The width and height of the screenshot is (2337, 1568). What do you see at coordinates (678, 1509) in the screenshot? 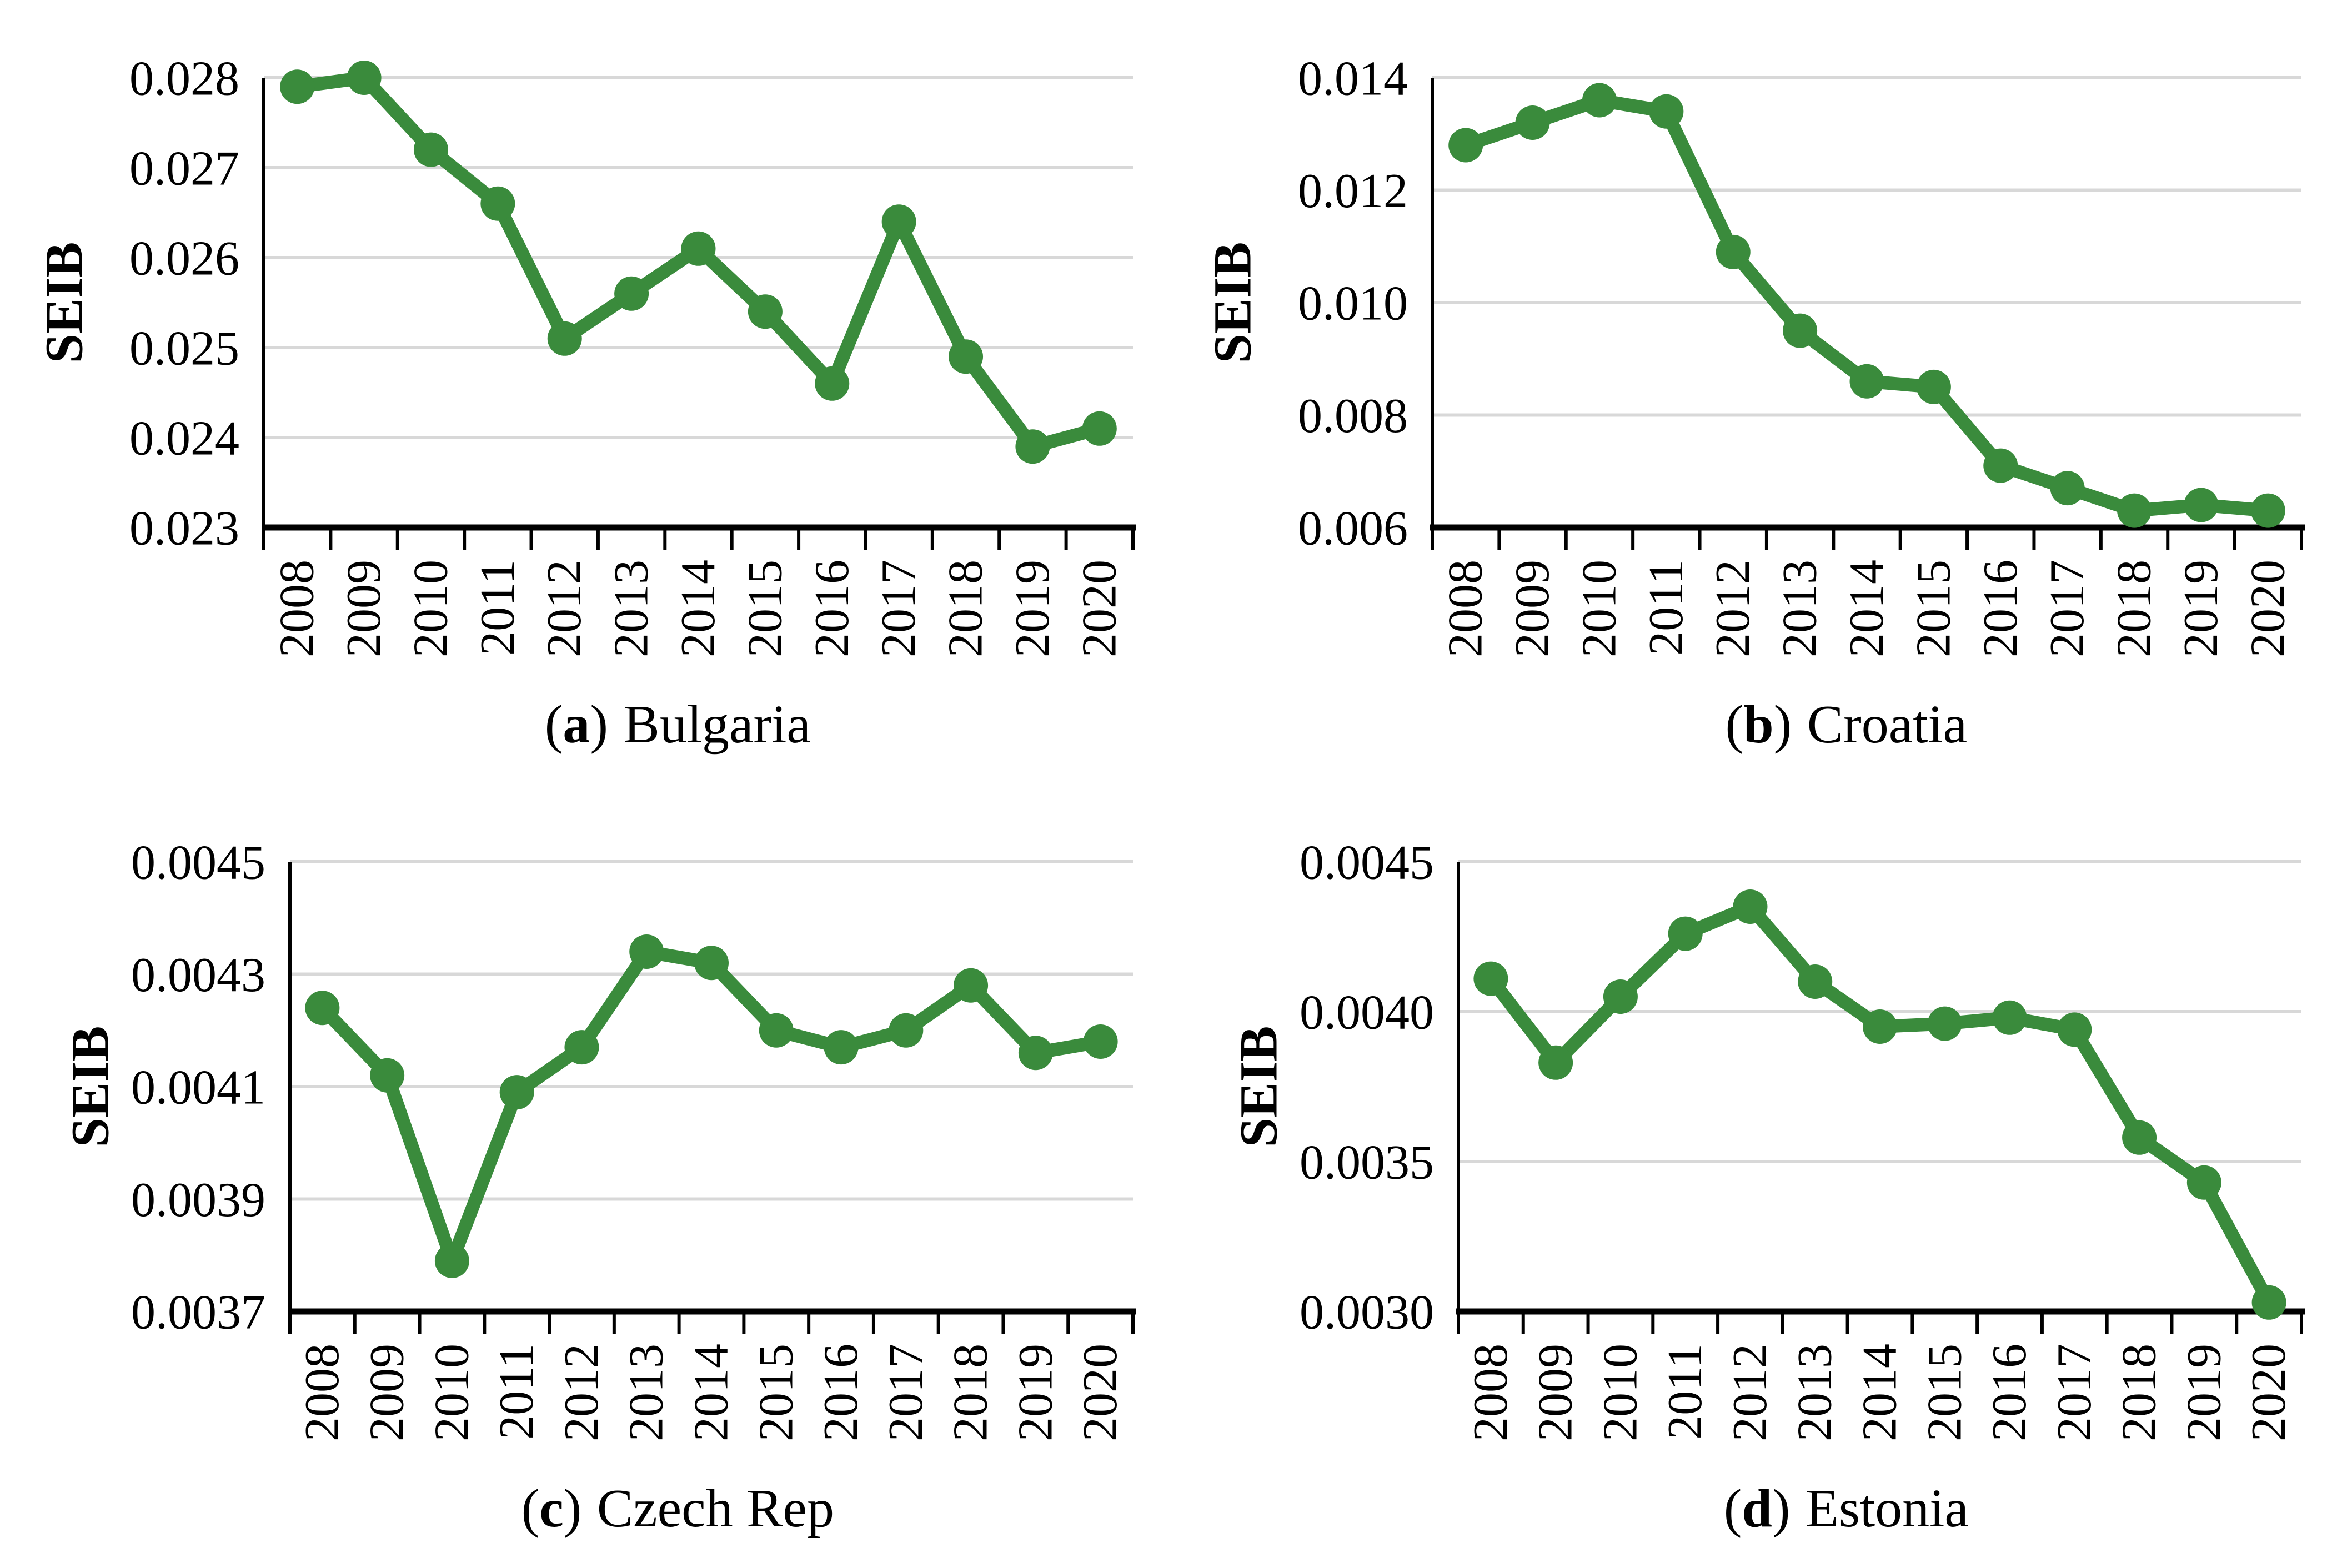
I see `chart-caption-czech-rep: (c) Czech Rep` at bounding box center [678, 1509].